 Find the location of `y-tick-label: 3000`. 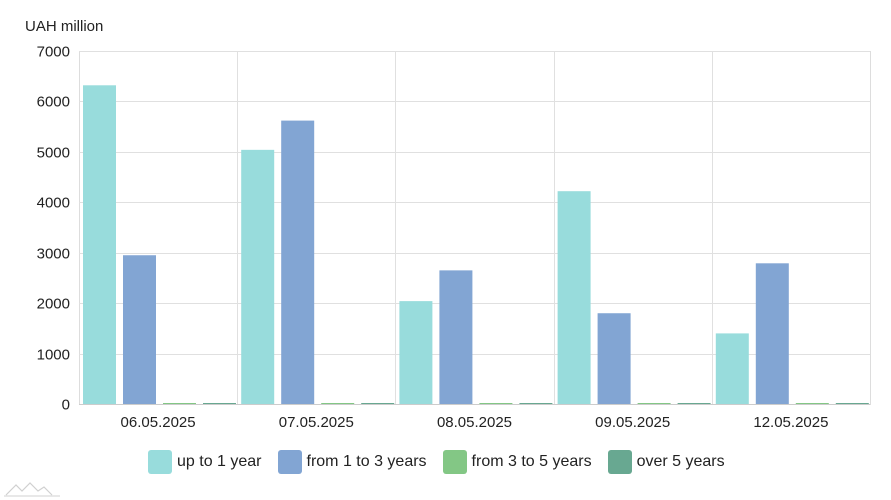

y-tick-label: 3000 is located at coordinates (53, 254).